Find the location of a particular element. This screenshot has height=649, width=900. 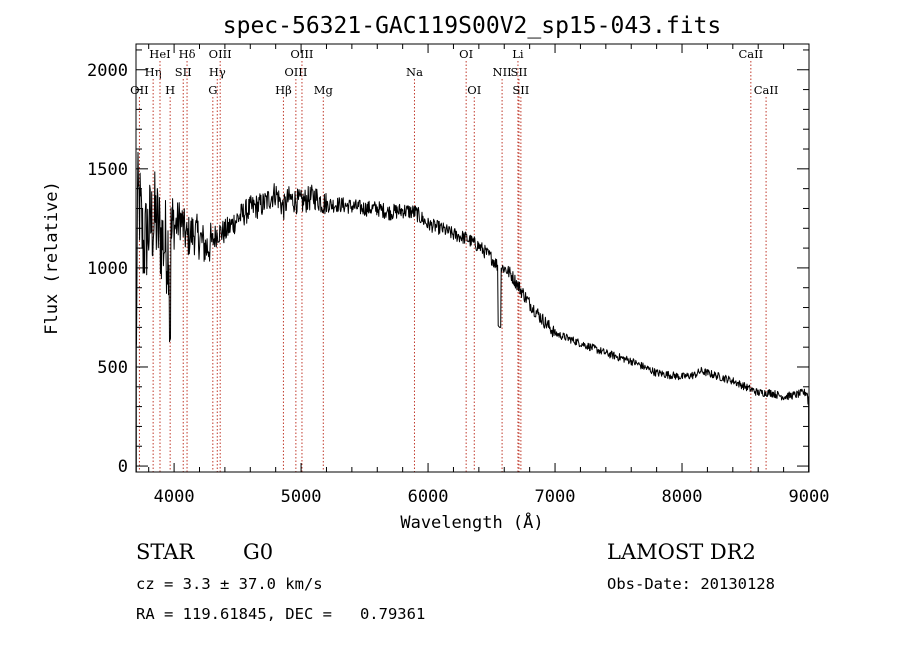

chart-title: spec-56321-GAC119S00V2_sp15-043.fits is located at coordinates (472, 26).